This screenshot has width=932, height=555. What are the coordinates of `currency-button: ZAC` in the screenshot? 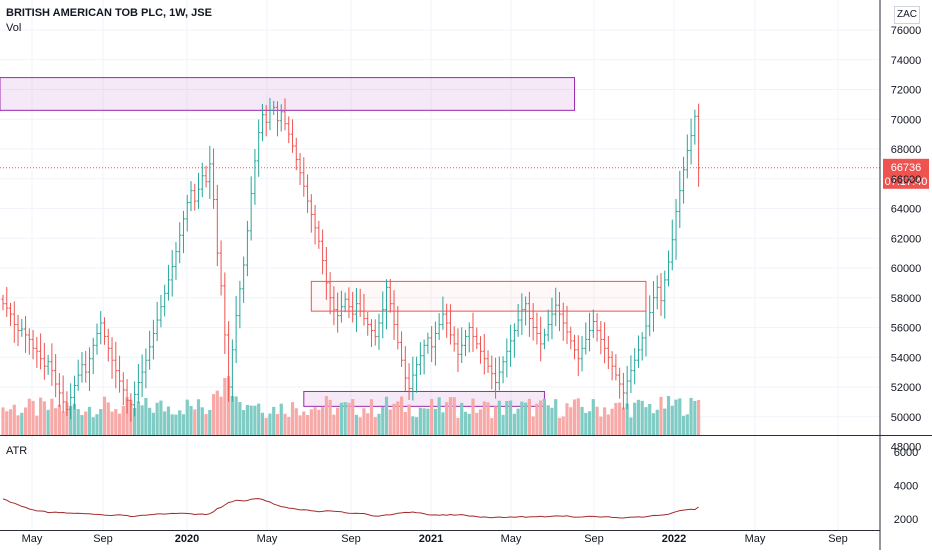 It's located at (907, 15).